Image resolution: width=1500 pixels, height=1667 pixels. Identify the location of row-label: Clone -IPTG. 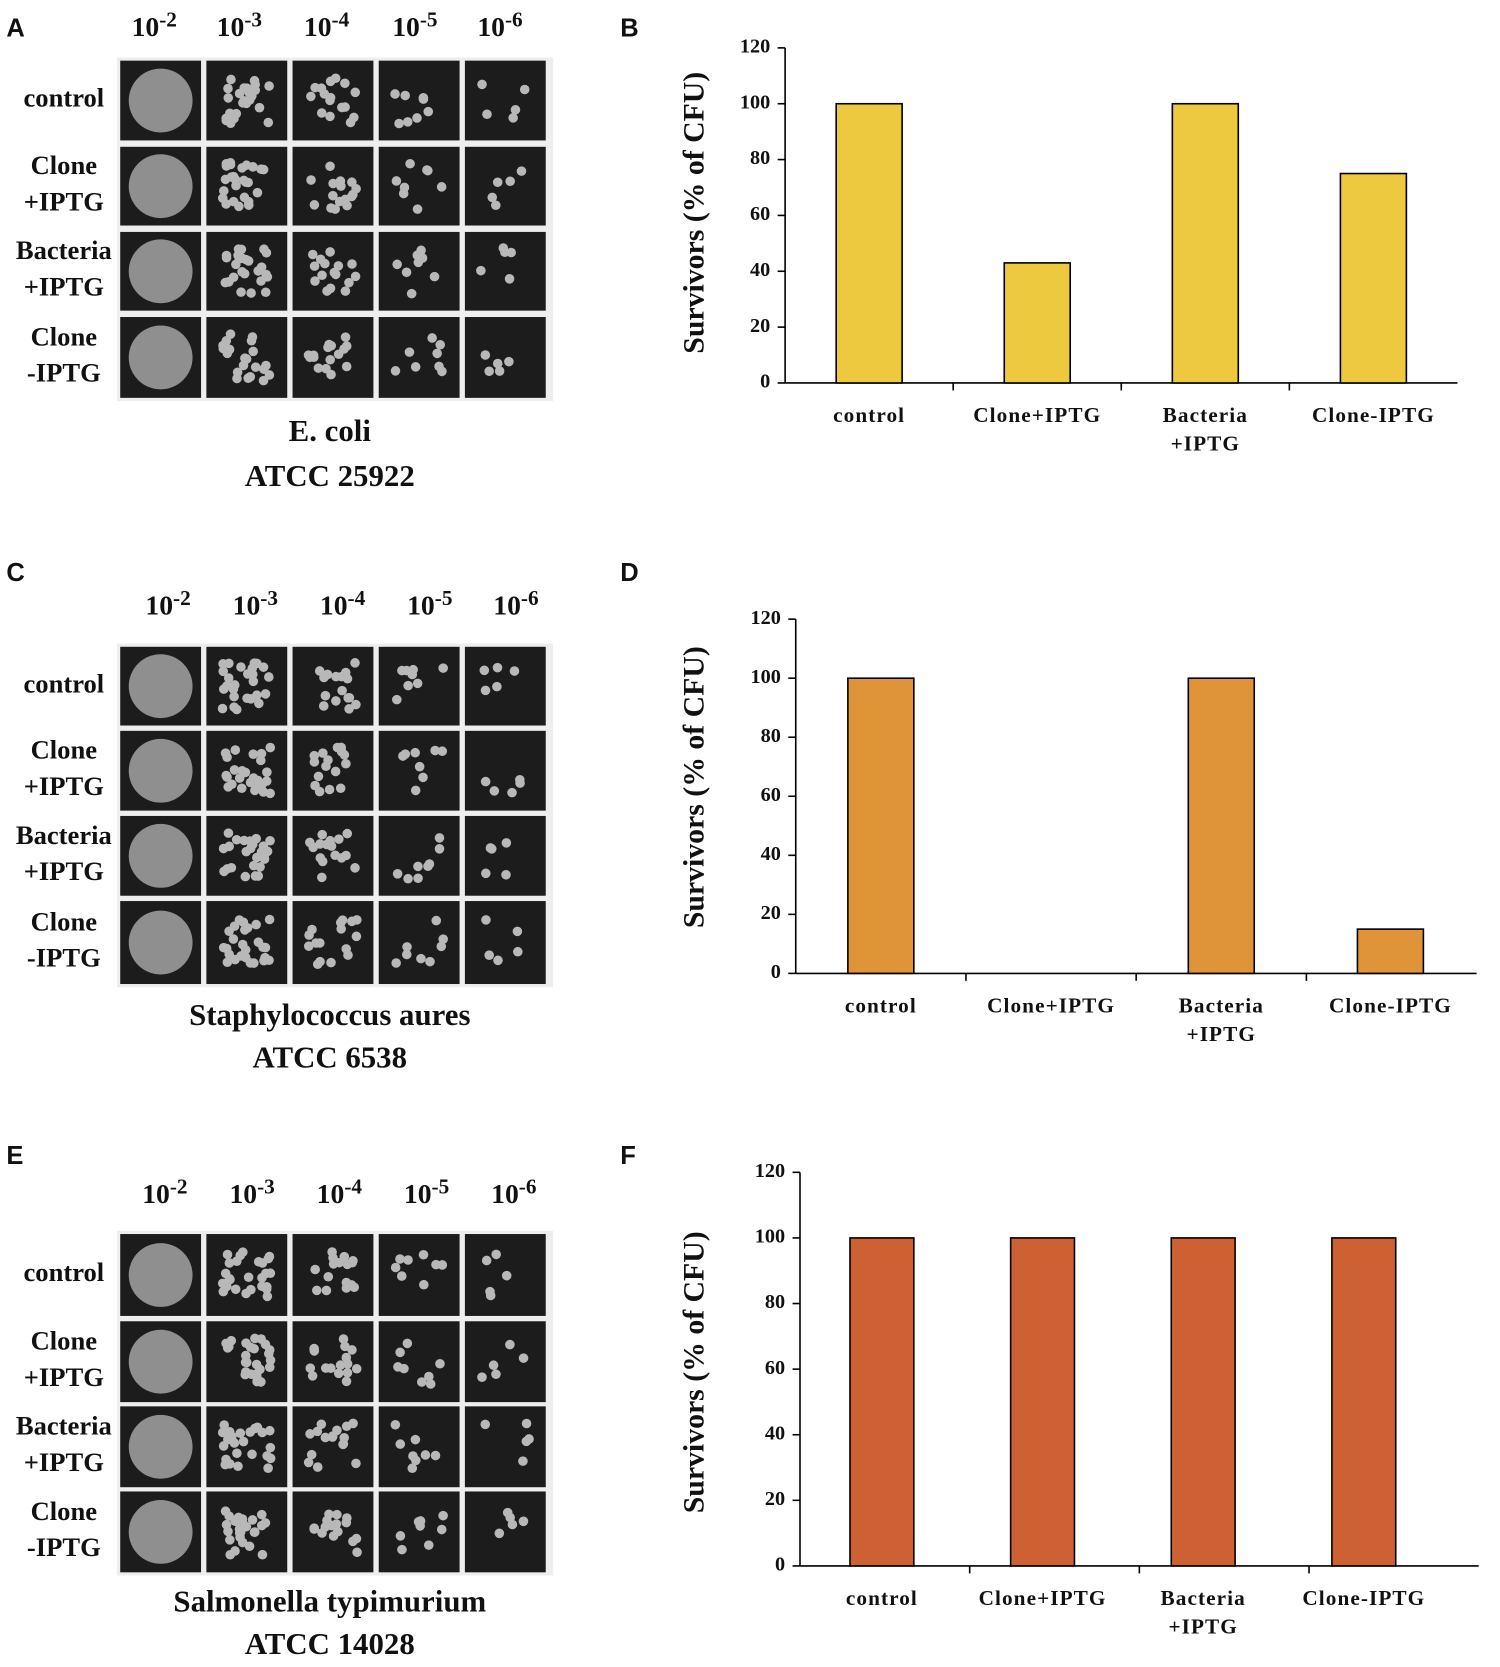
(64, 940).